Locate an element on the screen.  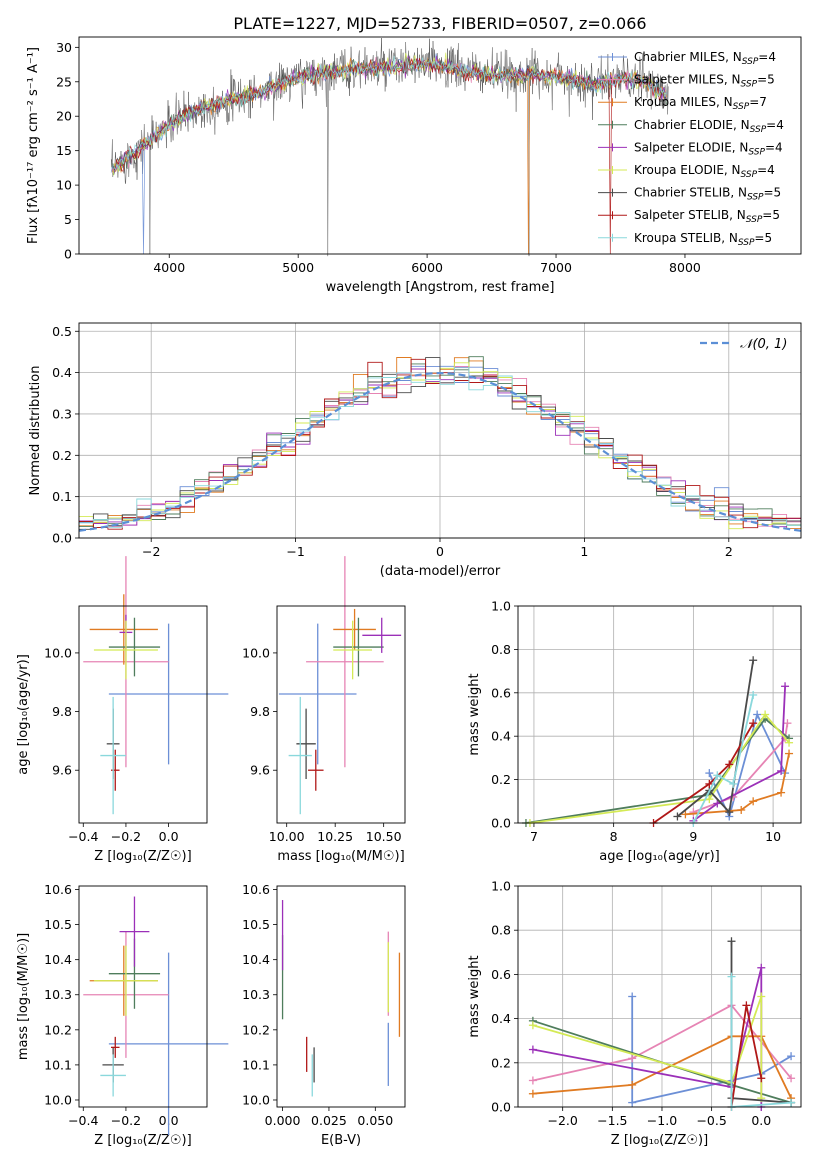
x-tick-label: 0.025 is located at coordinates (329, 1120).